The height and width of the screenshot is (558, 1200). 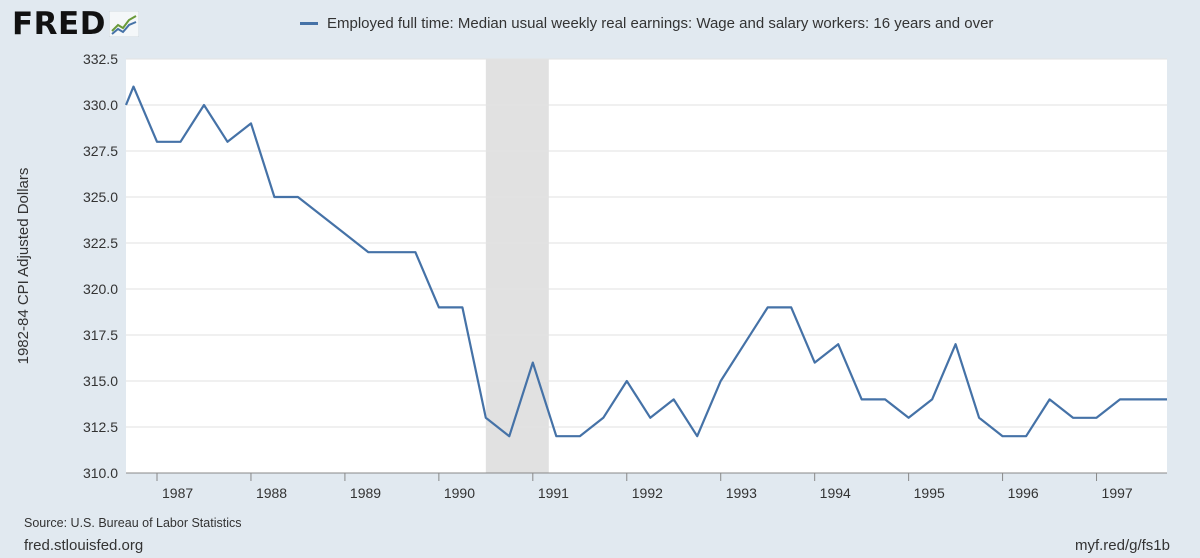 I want to click on short-url-link: myf.red/g/fs1b, so click(x=1122, y=545).